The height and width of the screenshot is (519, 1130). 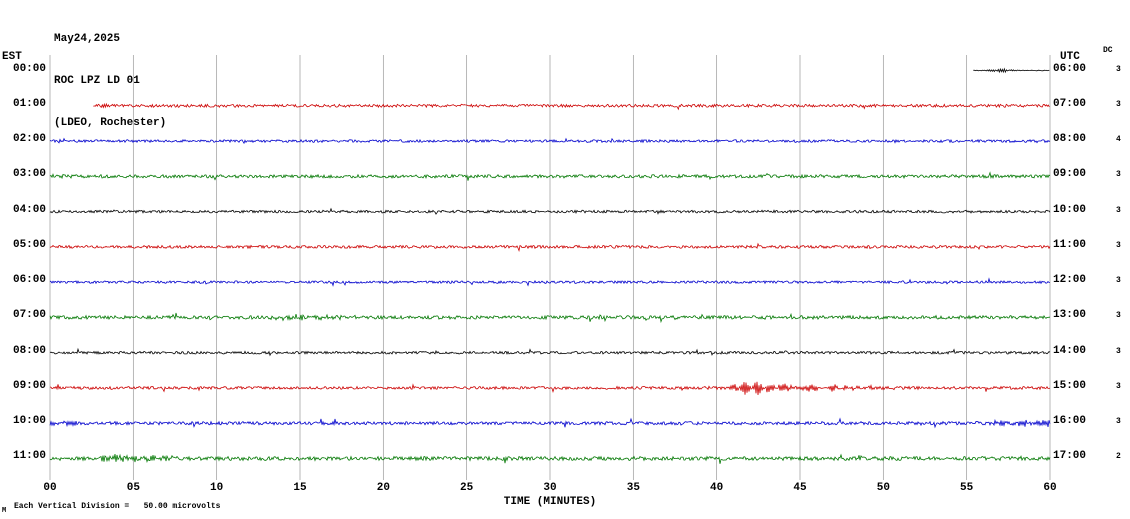 What do you see at coordinates (1070, 57) in the screenshot?
I see `utc-axis-title: UTC` at bounding box center [1070, 57].